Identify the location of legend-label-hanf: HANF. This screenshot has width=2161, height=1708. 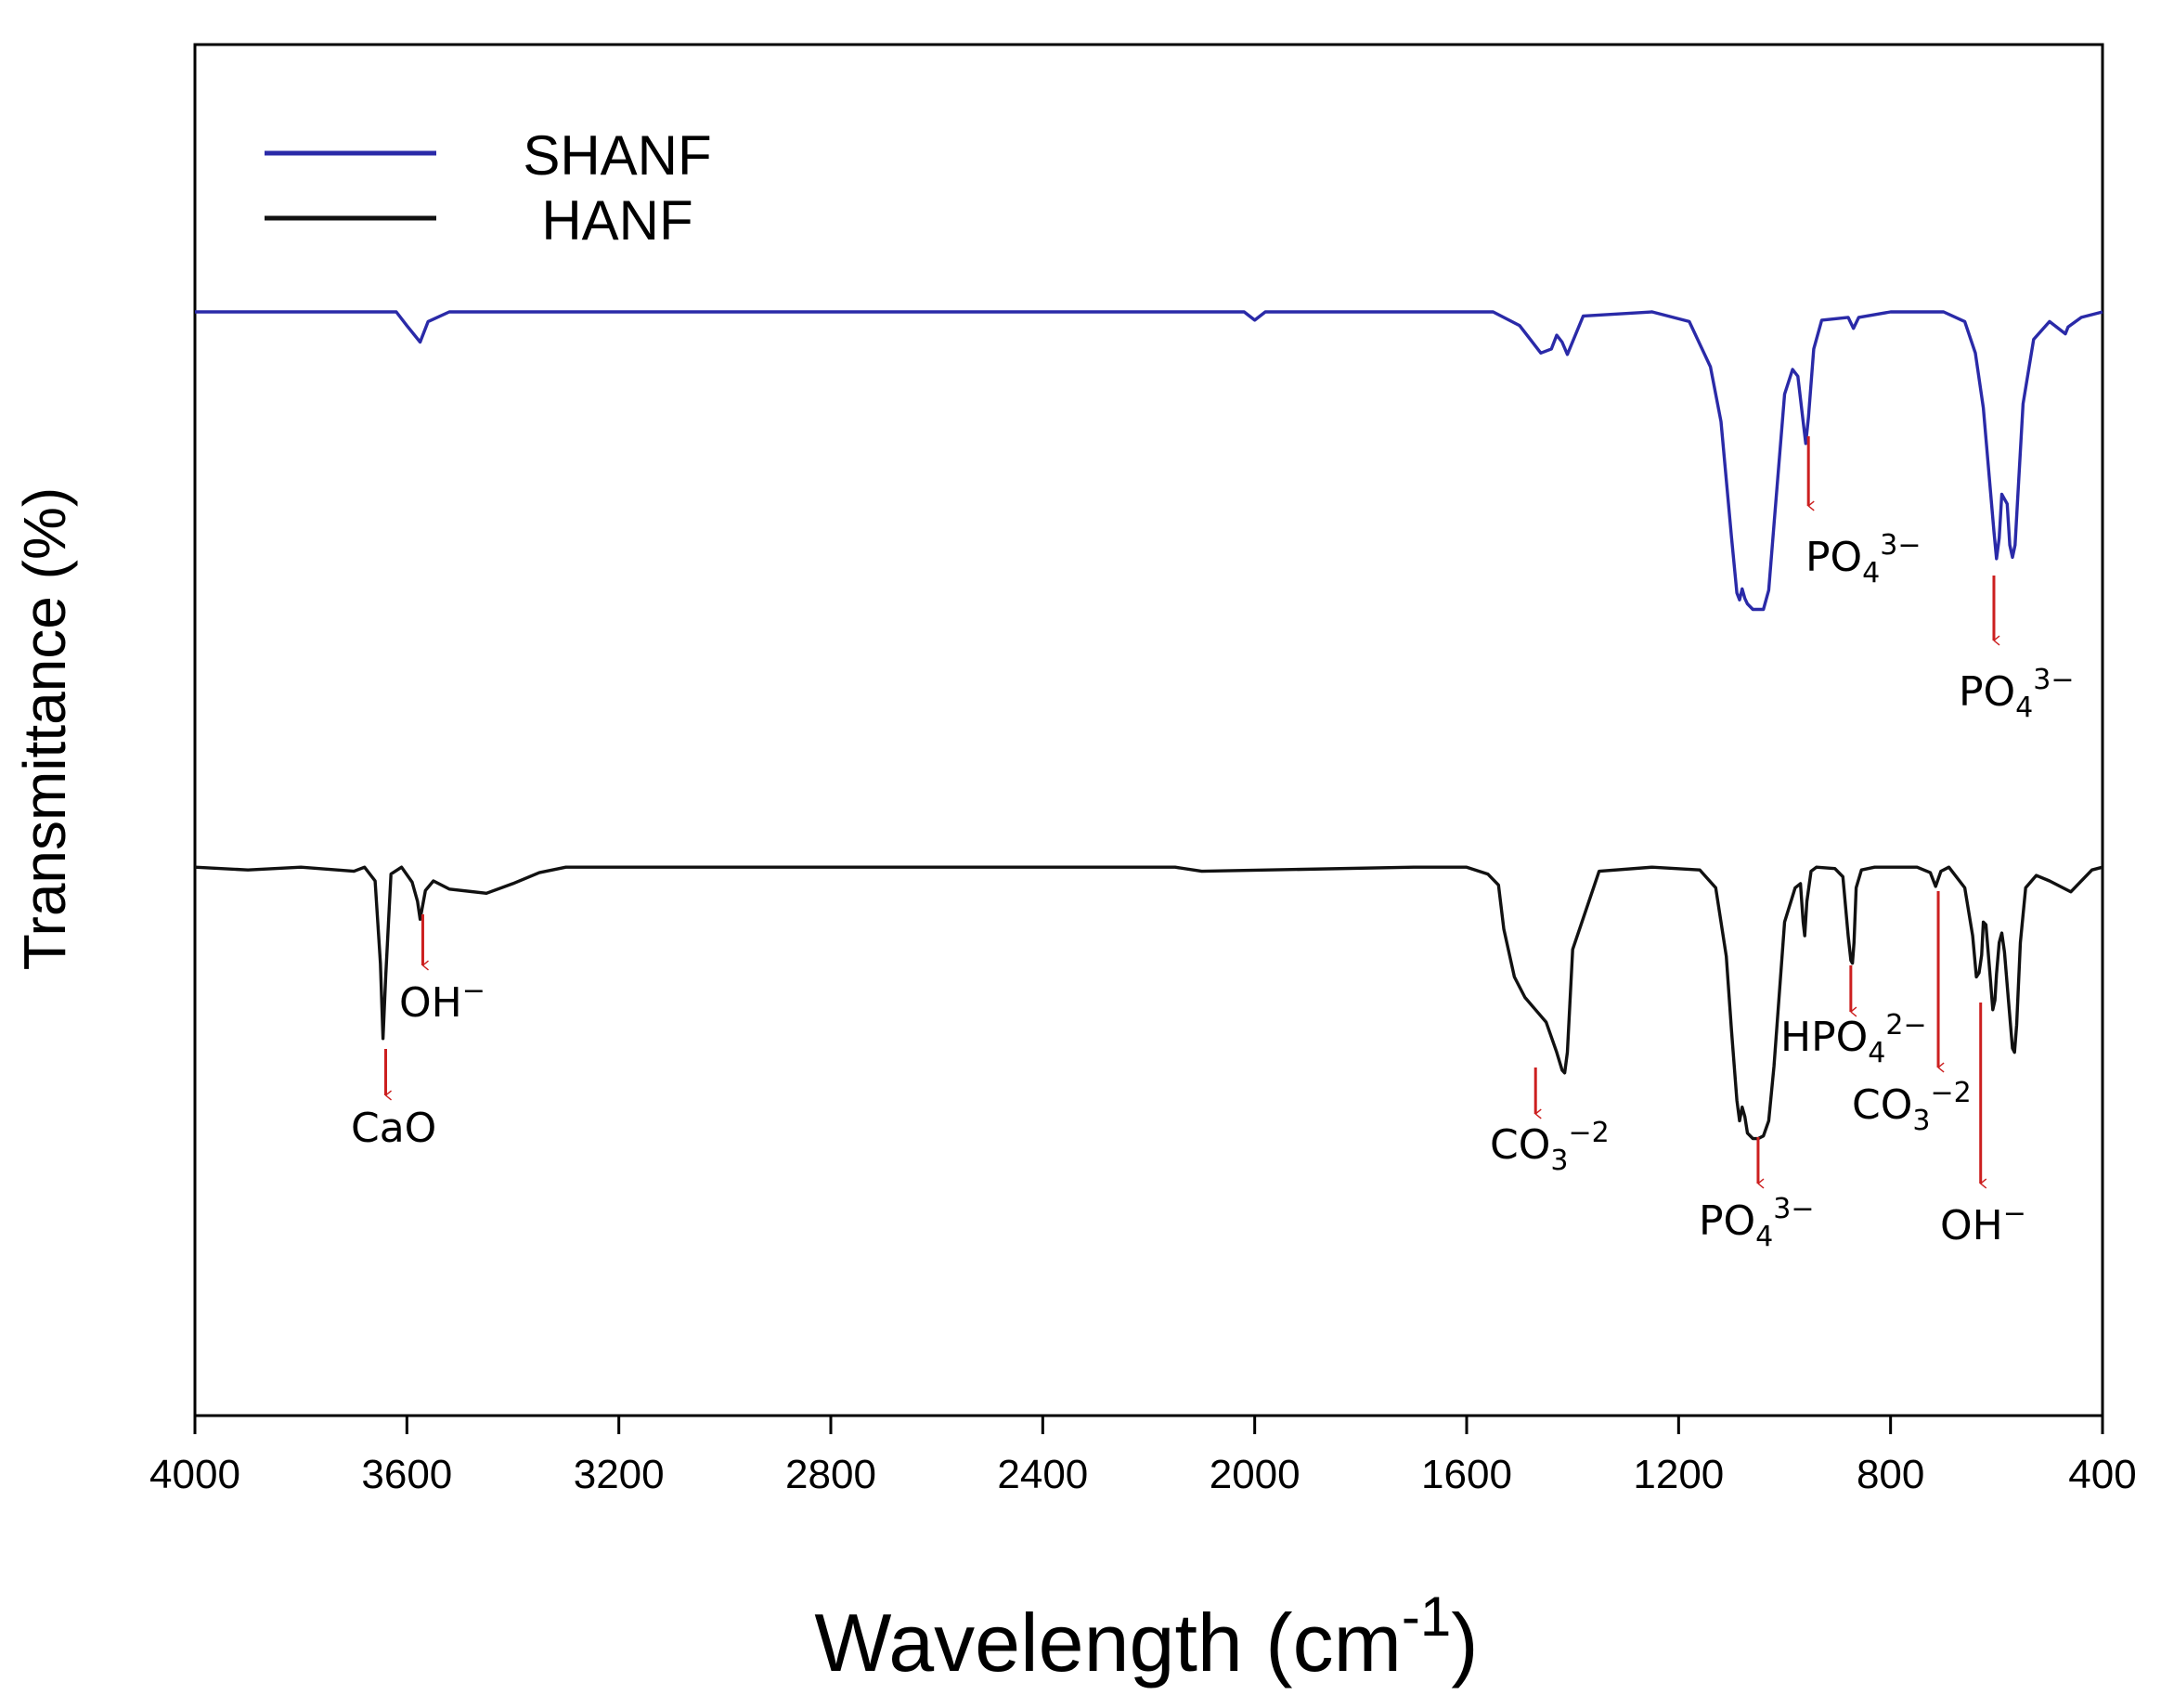
(616, 221).